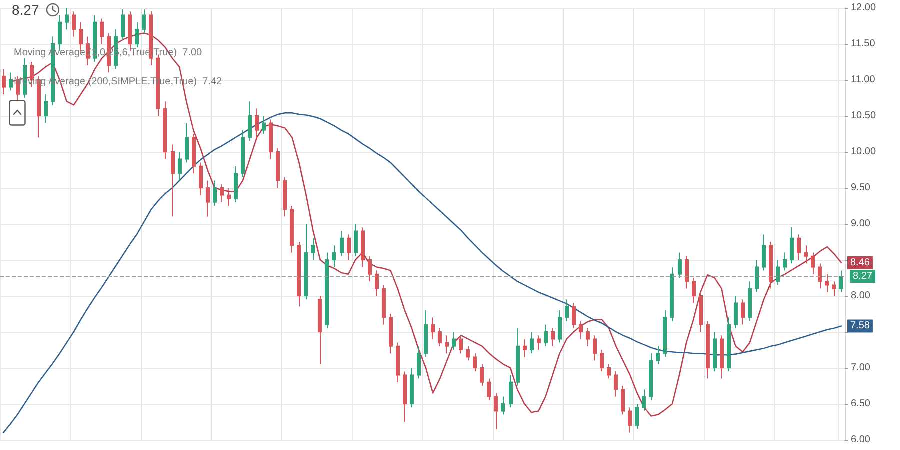  What do you see at coordinates (860, 262) in the screenshot?
I see `data-label: 8.46` at bounding box center [860, 262].